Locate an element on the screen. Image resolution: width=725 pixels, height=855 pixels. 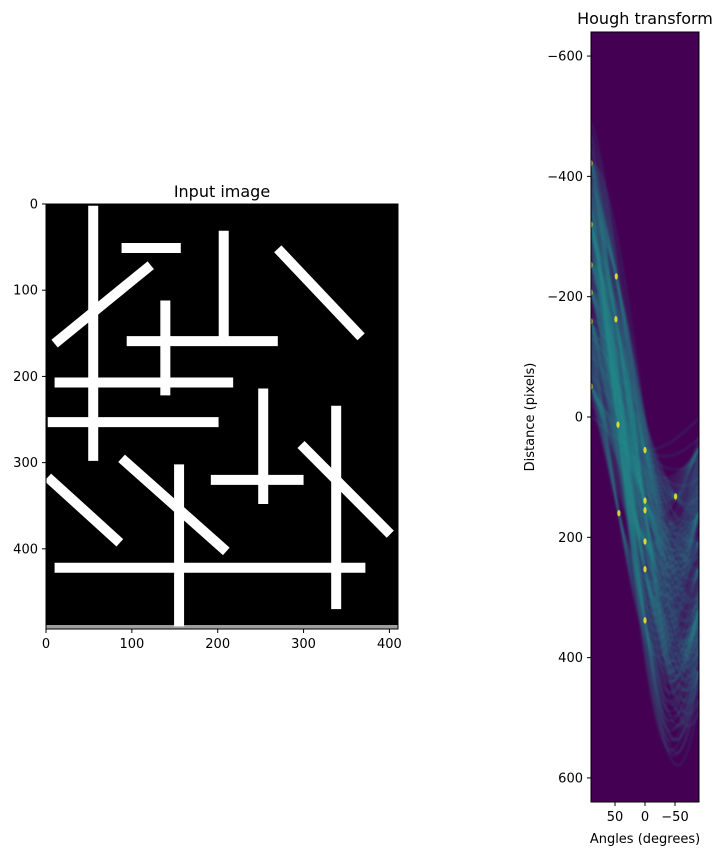
hough-title: Hough transform is located at coordinates (645, 18).